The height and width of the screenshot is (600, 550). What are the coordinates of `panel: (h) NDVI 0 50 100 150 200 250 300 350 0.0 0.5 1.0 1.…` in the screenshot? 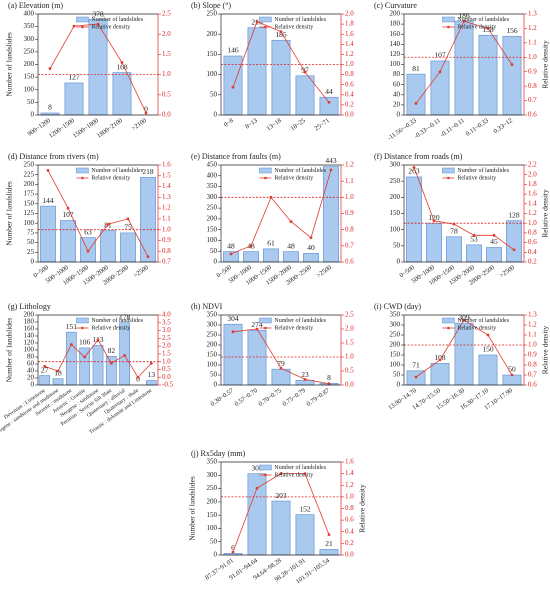 It's located at (272, 355).